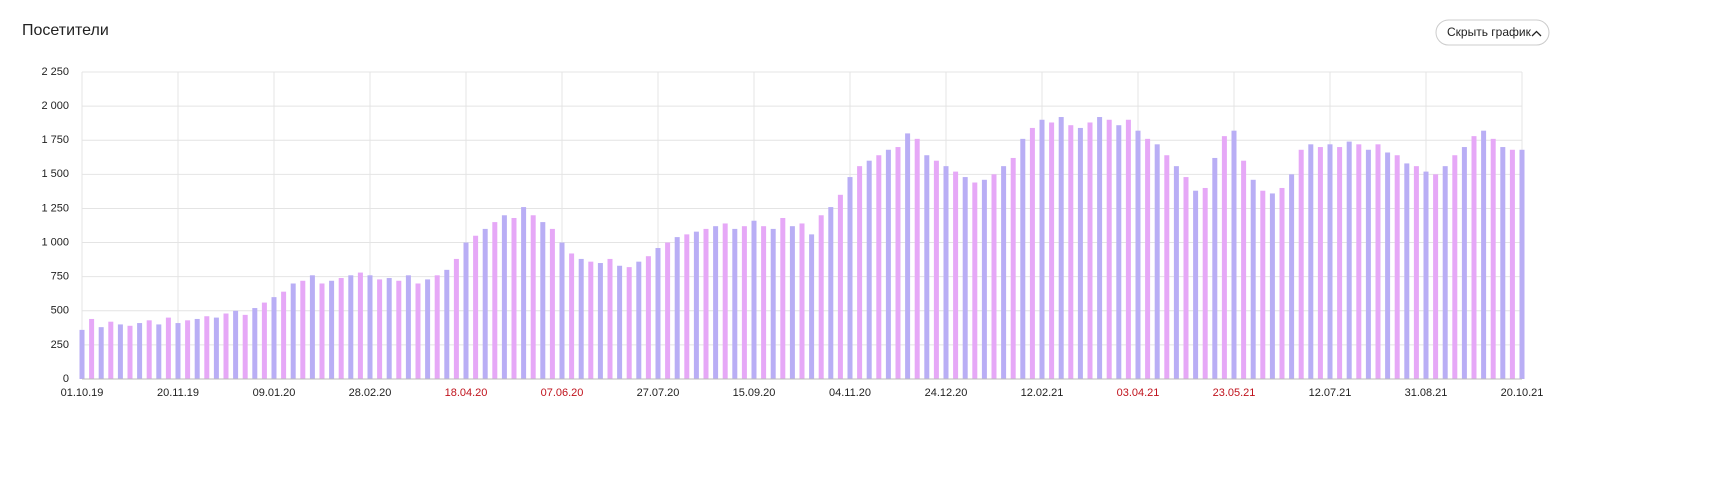 The width and height of the screenshot is (1723, 490). Describe the element at coordinates (1492, 32) in the screenshot. I see `hide-chart-button` at that location.